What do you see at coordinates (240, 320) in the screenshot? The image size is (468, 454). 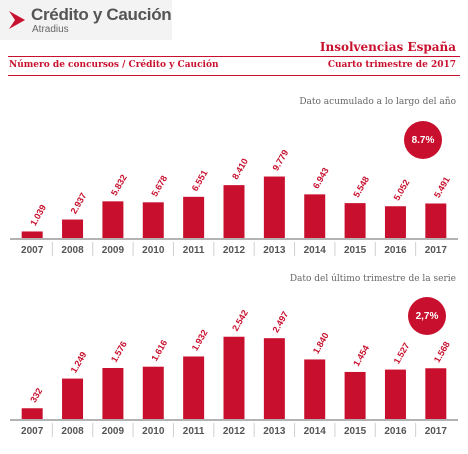 I see `chart2-value-label: 2.542` at bounding box center [240, 320].